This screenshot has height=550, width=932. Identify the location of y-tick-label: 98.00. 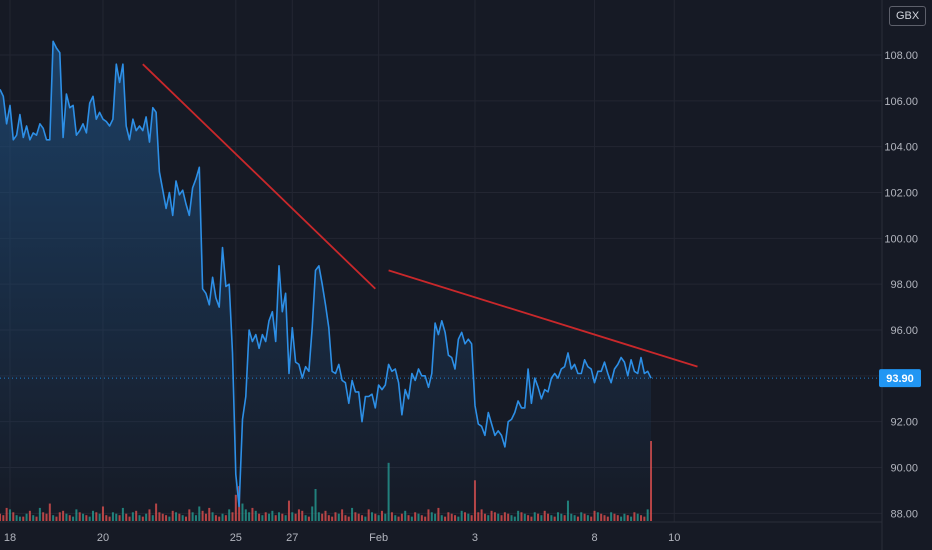
(904, 285).